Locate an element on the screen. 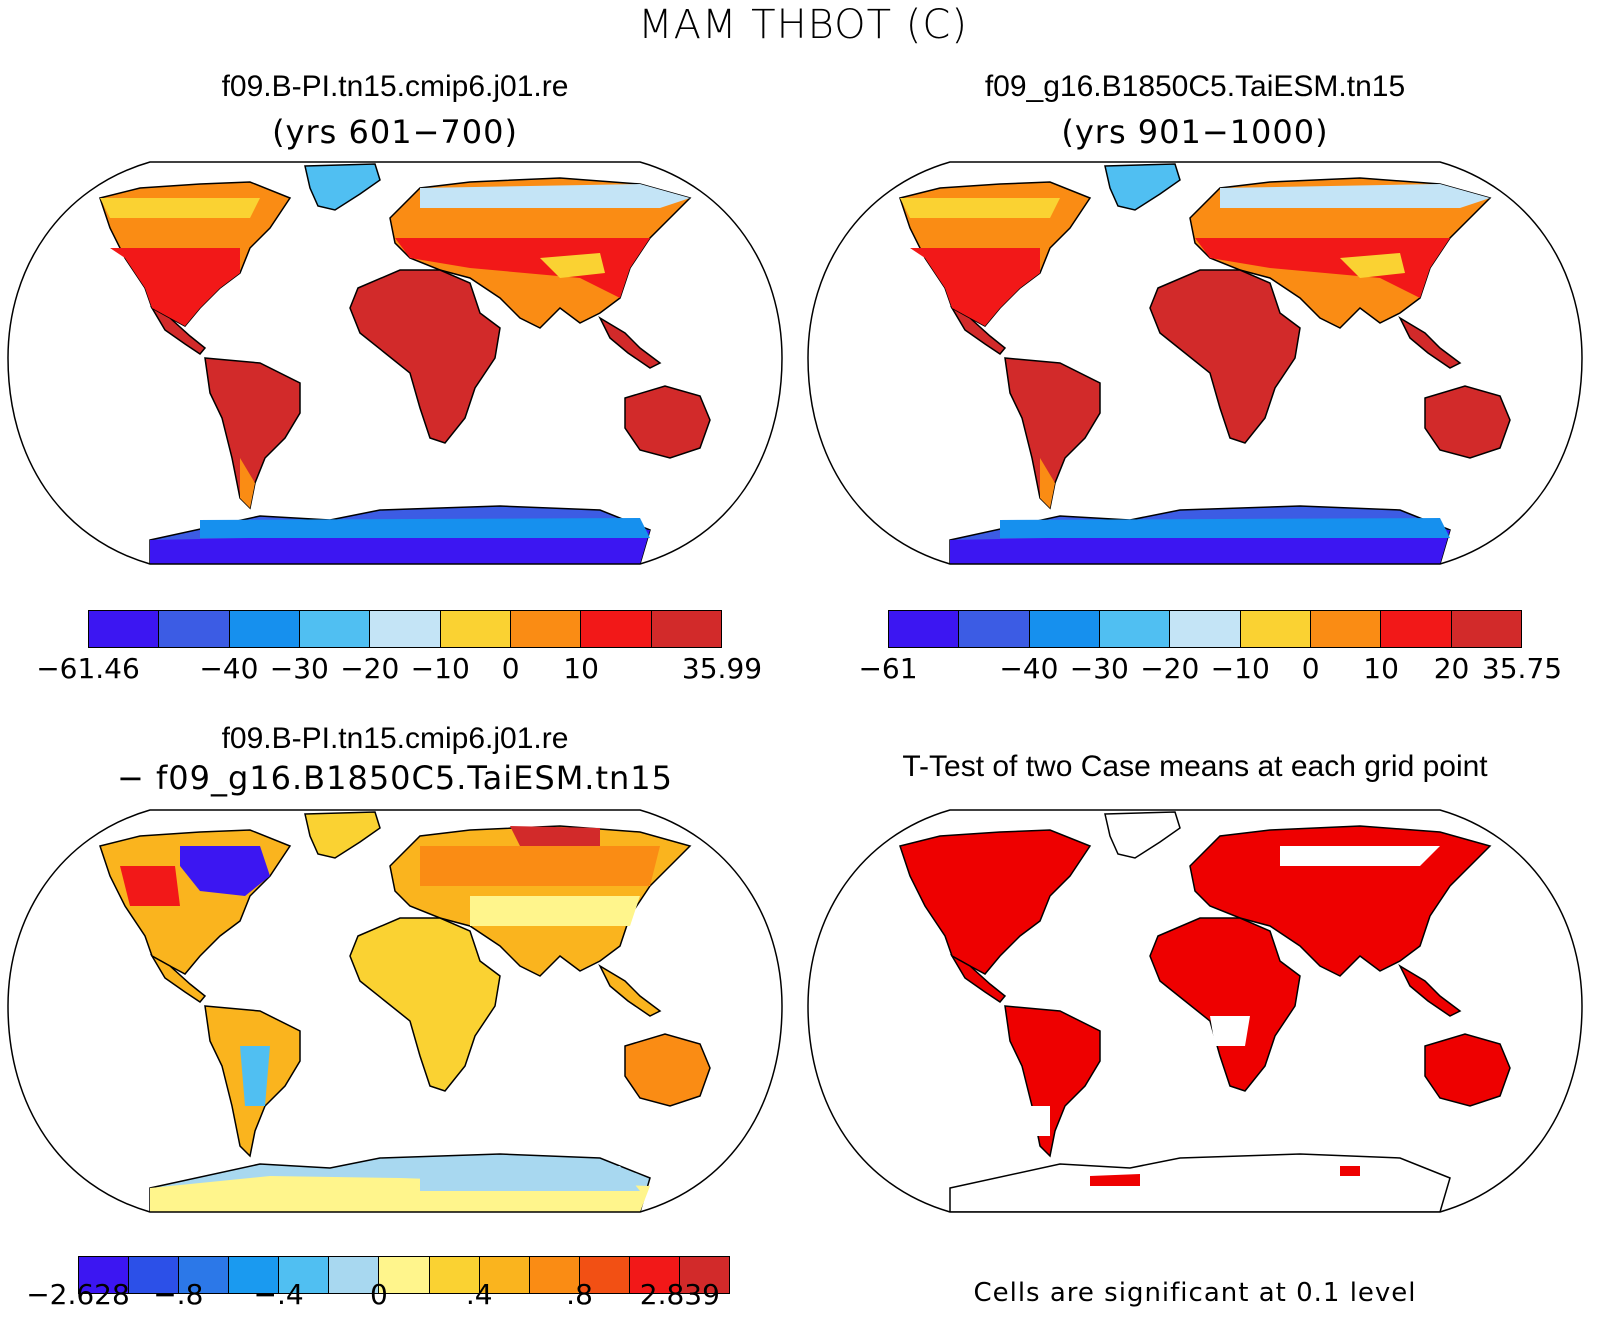  colorbar-tick-label: −61 is located at coordinates (888, 668).